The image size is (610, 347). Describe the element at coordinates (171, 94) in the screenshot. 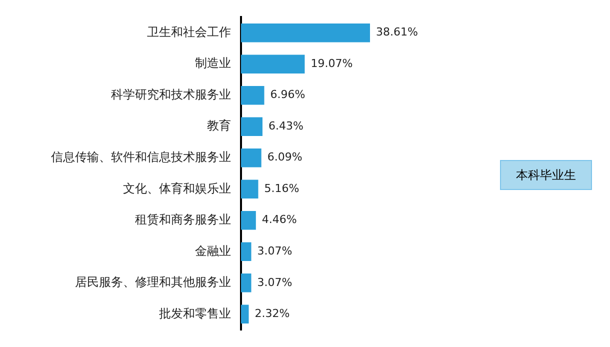

I see `y-tick-label: 科学研究和技术服务业` at that location.